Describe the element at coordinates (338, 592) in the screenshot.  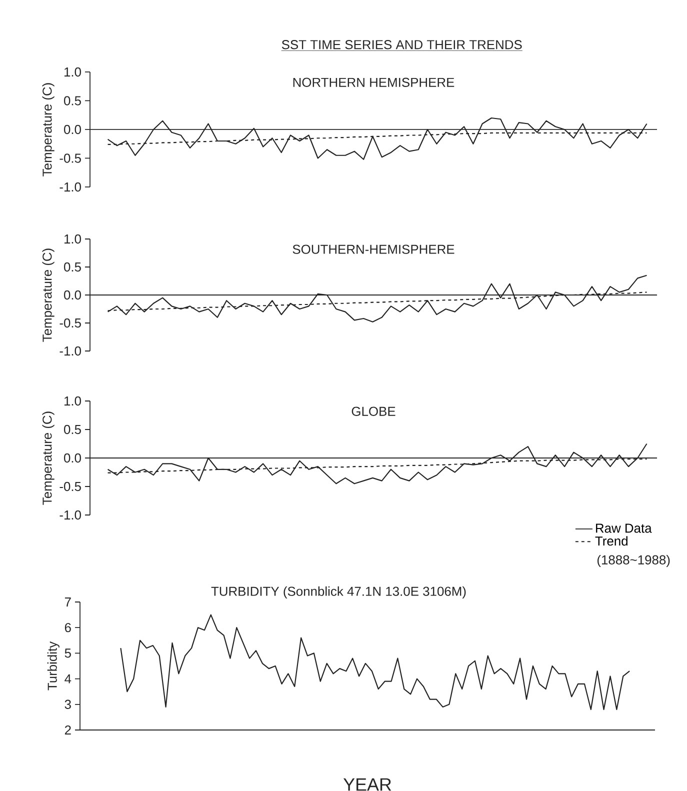
I see `chart-title: TURBIDITY (Sonnblick 47.1N 13.0E 3106M)` at that location.